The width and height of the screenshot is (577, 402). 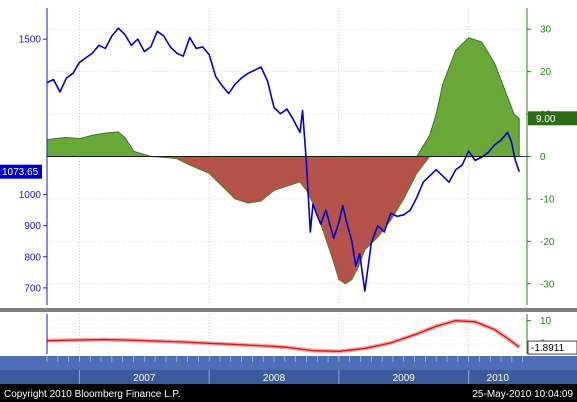 I want to click on left-tick-label: 800, so click(x=32, y=257).